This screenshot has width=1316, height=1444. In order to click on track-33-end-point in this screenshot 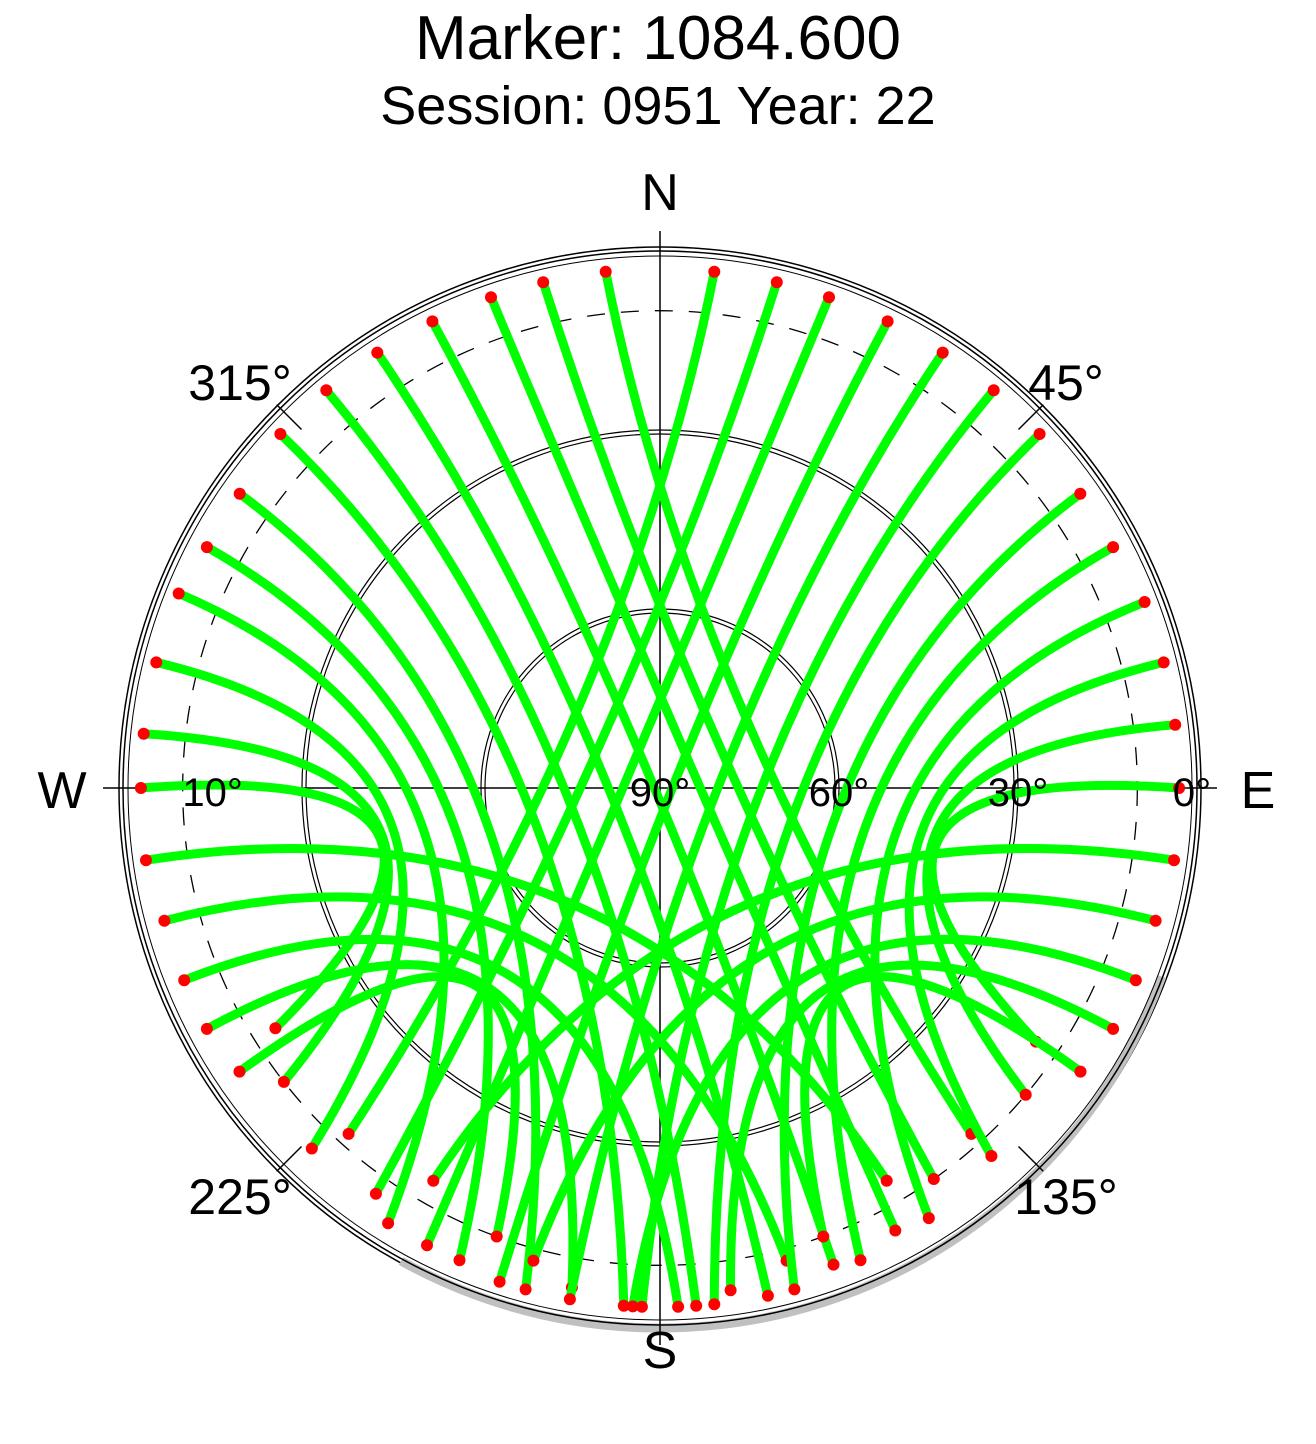, I will do `click(632, 1306)`.